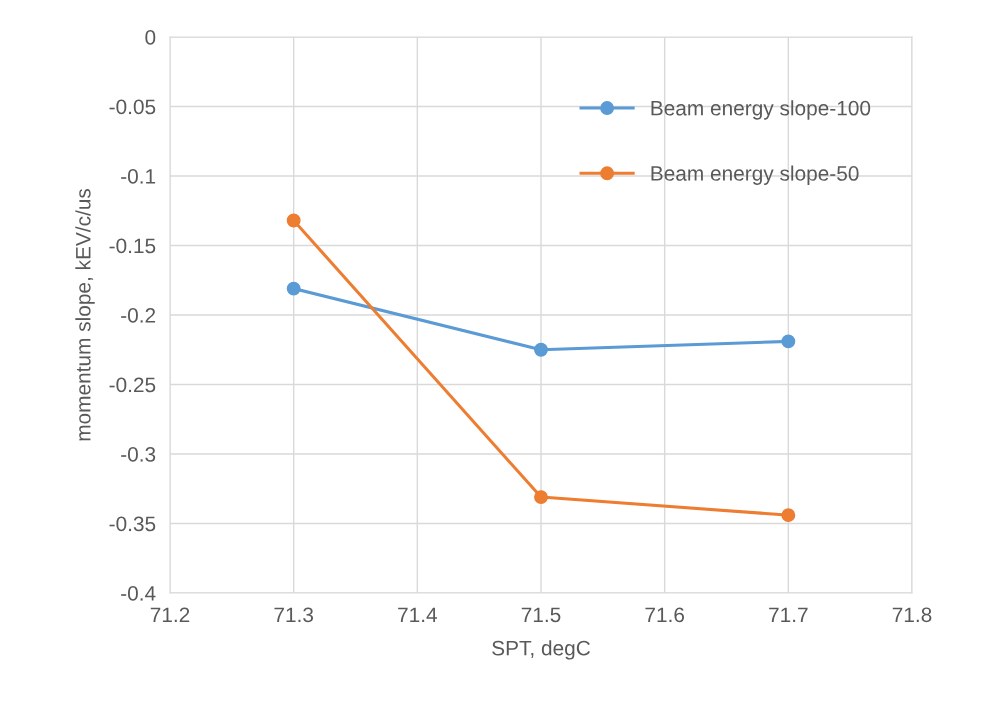 This screenshot has height=707, width=1004. Describe the element at coordinates (132, 246) in the screenshot. I see `y-tick-label: -0.15` at that location.